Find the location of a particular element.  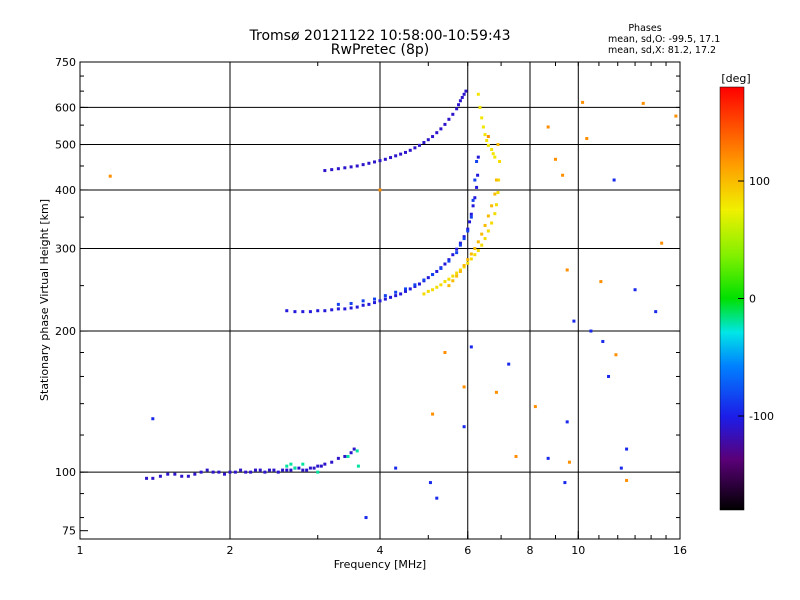

y-axis-label: Stationary phase Virtual Height [km] is located at coordinates (44, 300).